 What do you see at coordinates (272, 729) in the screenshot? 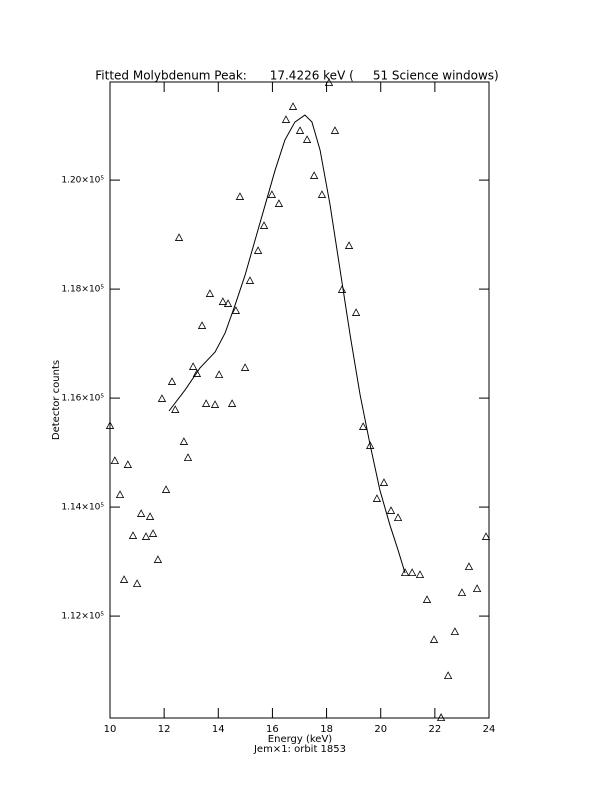
I see `x-tick-label: 16` at bounding box center [272, 729].